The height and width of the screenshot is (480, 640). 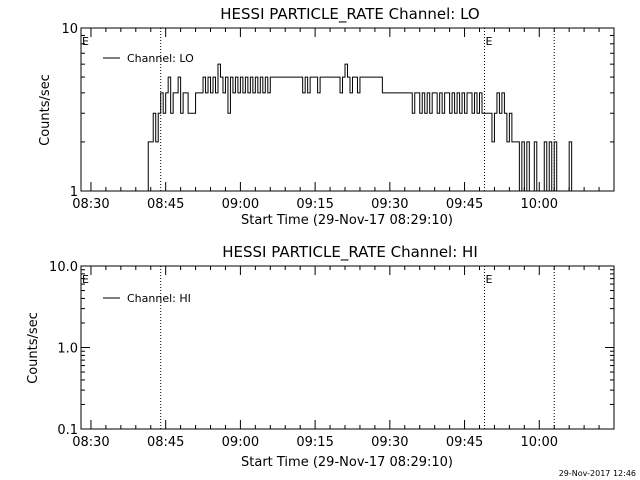 I want to click on y-tick-label: 10.0, so click(x=63, y=267).